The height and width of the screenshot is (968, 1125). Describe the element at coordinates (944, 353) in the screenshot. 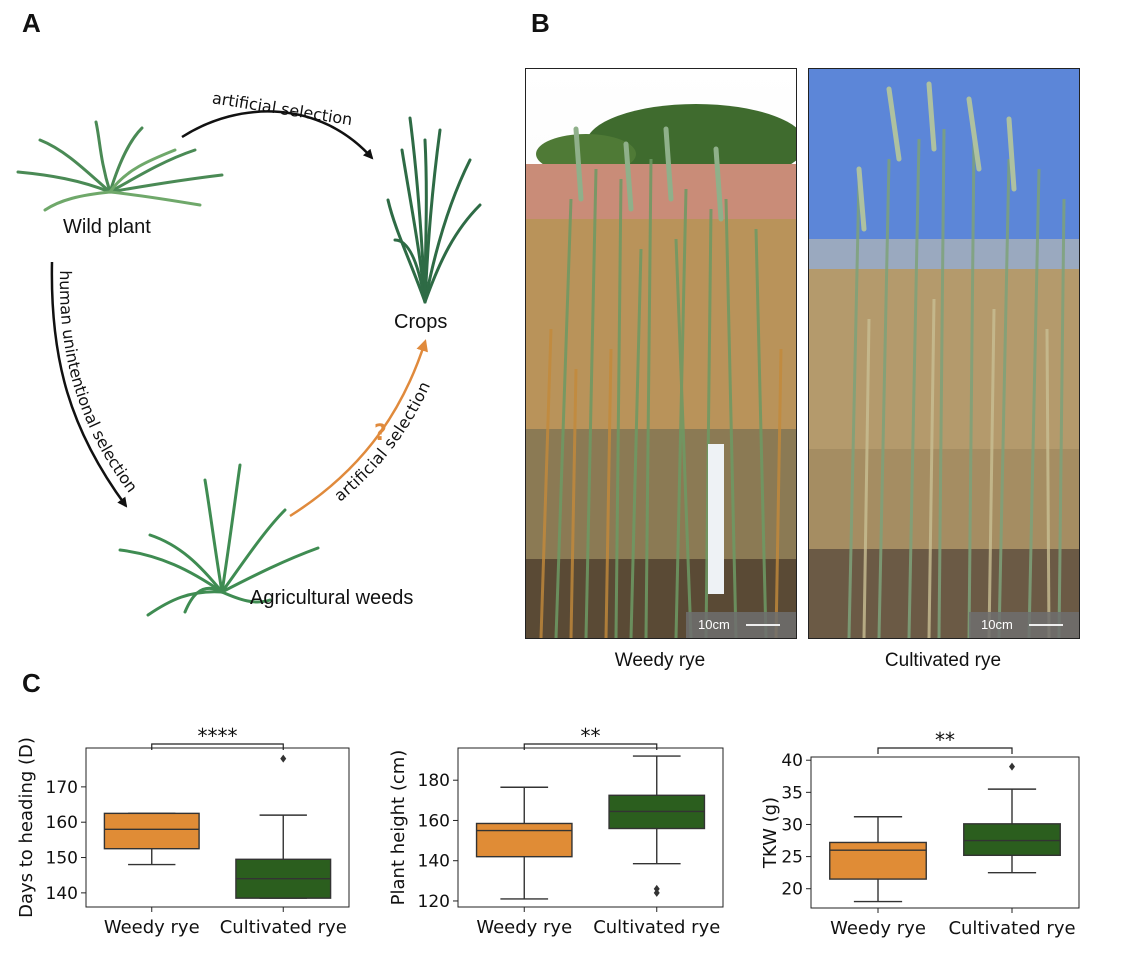

I see `cultivated-rye-photo: 10cm` at that location.